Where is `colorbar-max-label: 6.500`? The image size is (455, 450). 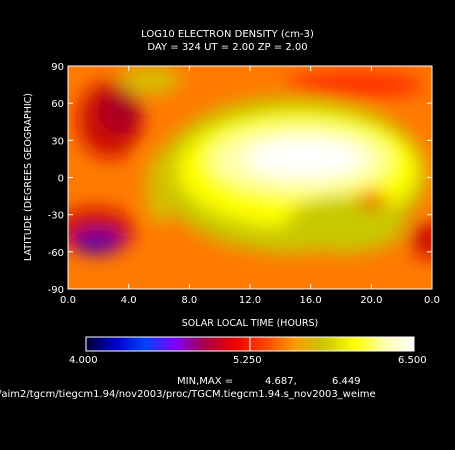
colorbar-max-label: 6.500 is located at coordinates (412, 360).